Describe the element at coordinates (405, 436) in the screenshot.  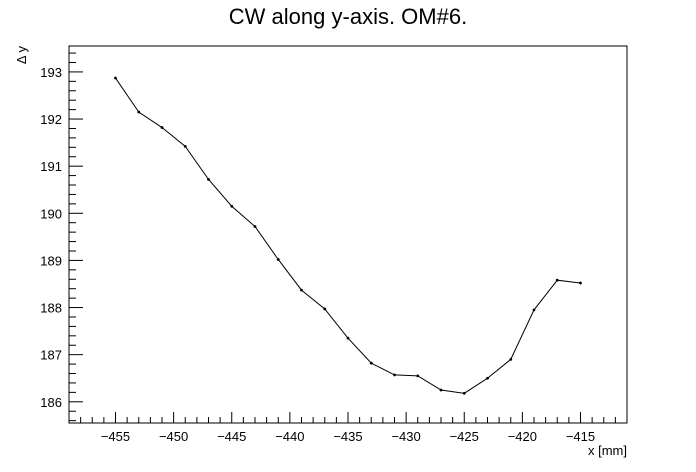
I see `x-tick-label: −430` at that location.